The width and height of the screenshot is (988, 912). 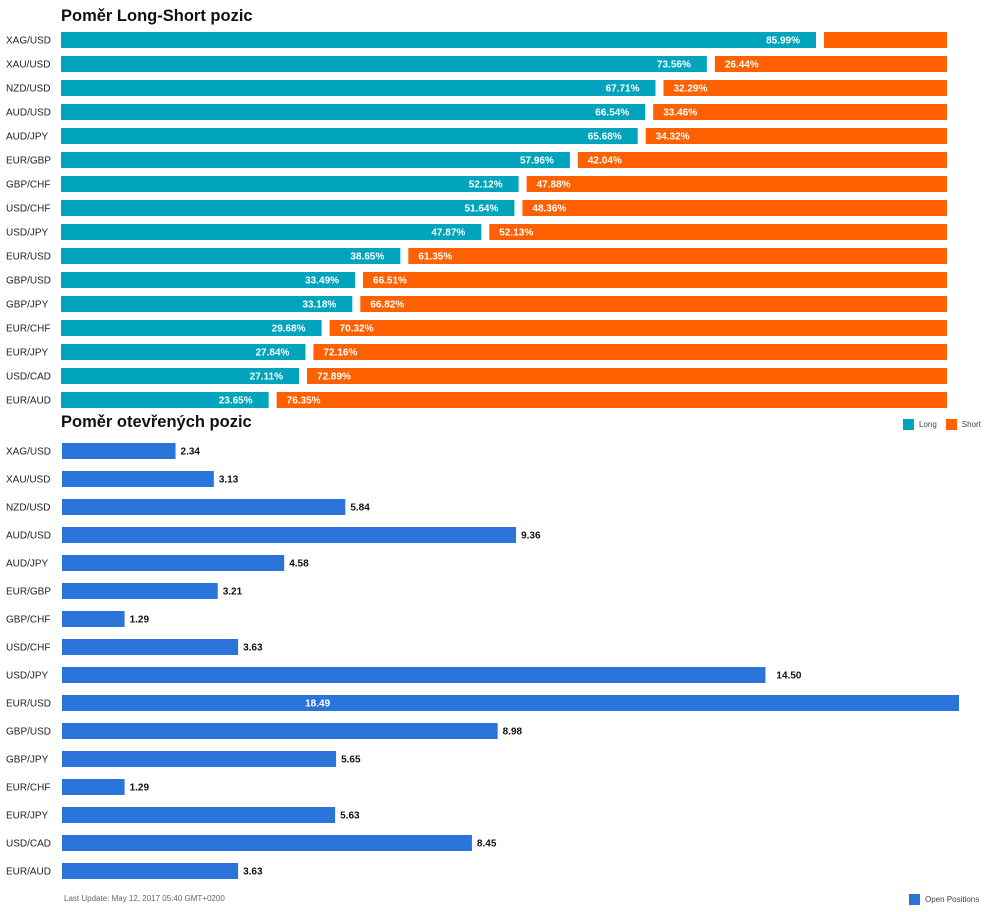 What do you see at coordinates (971, 424) in the screenshot?
I see `legend-label-short: Short` at bounding box center [971, 424].